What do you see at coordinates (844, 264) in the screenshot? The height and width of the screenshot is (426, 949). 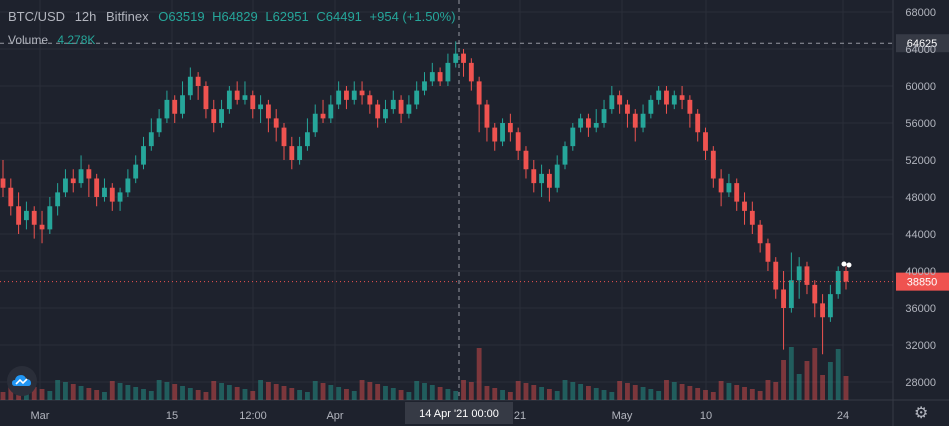 I see `event-marker` at bounding box center [844, 264].